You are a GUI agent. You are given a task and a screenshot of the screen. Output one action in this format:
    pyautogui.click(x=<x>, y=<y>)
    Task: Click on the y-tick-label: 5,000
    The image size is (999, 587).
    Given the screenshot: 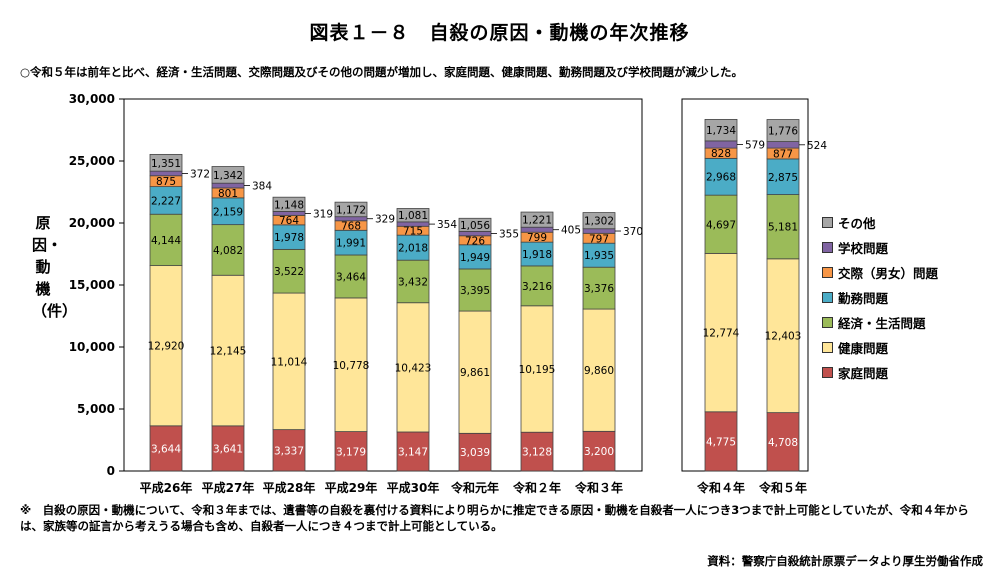 What is the action you would take?
    pyautogui.click(x=96, y=409)
    